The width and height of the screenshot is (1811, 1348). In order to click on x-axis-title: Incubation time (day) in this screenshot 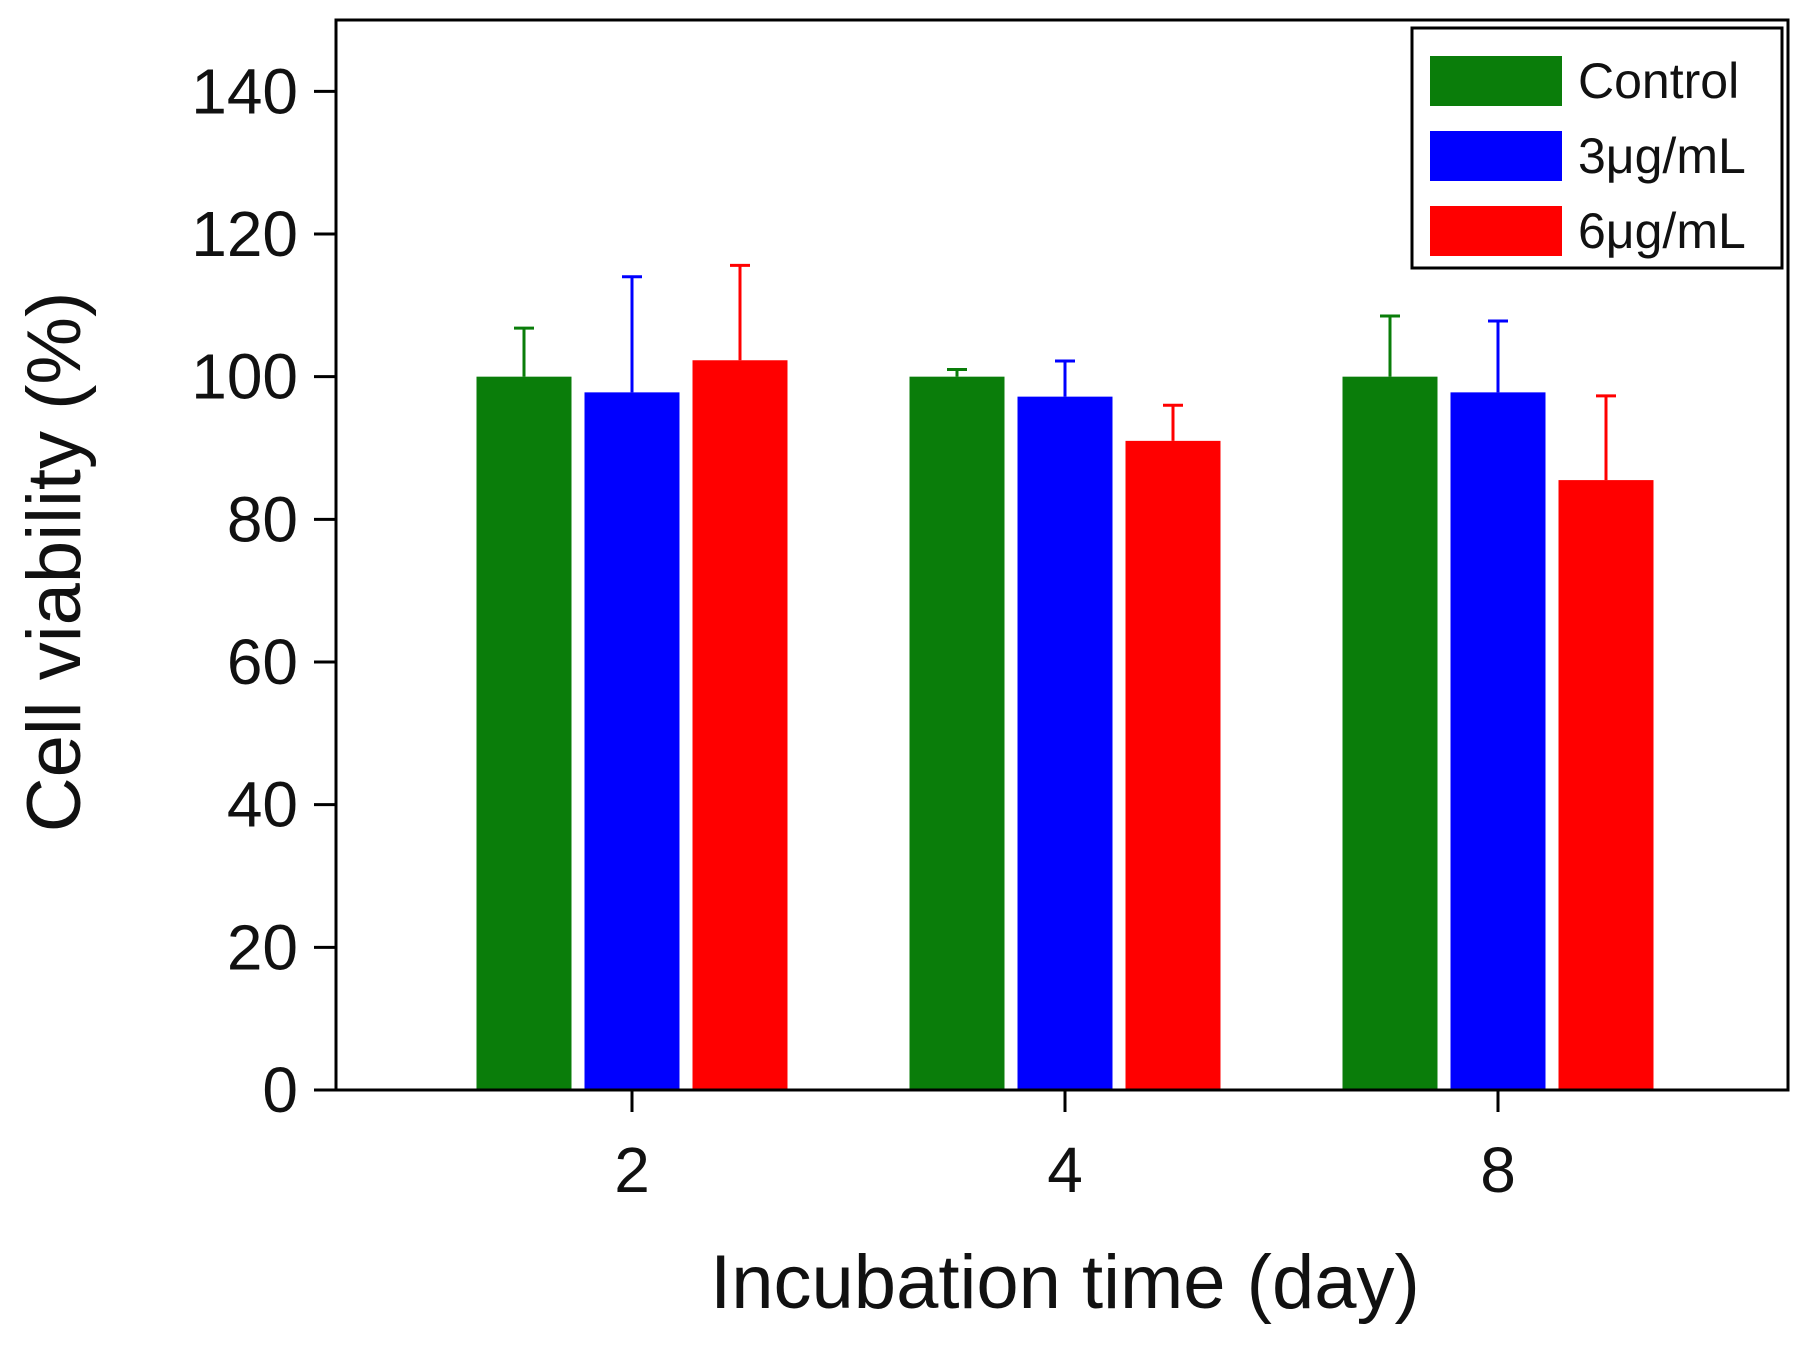, I will do `click(1065, 1282)`.